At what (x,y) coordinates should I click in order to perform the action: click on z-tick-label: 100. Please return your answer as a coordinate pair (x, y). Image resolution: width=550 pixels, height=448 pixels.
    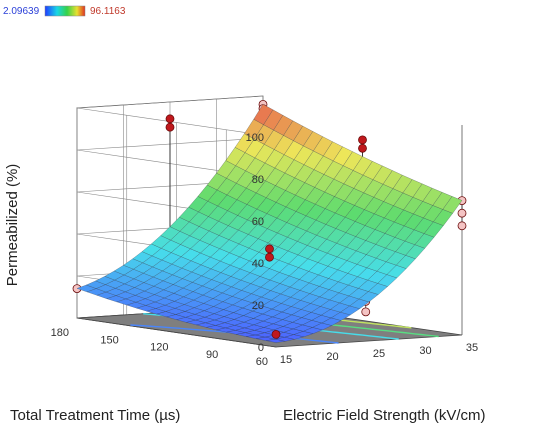
    Looking at the image, I should click on (255, 138).